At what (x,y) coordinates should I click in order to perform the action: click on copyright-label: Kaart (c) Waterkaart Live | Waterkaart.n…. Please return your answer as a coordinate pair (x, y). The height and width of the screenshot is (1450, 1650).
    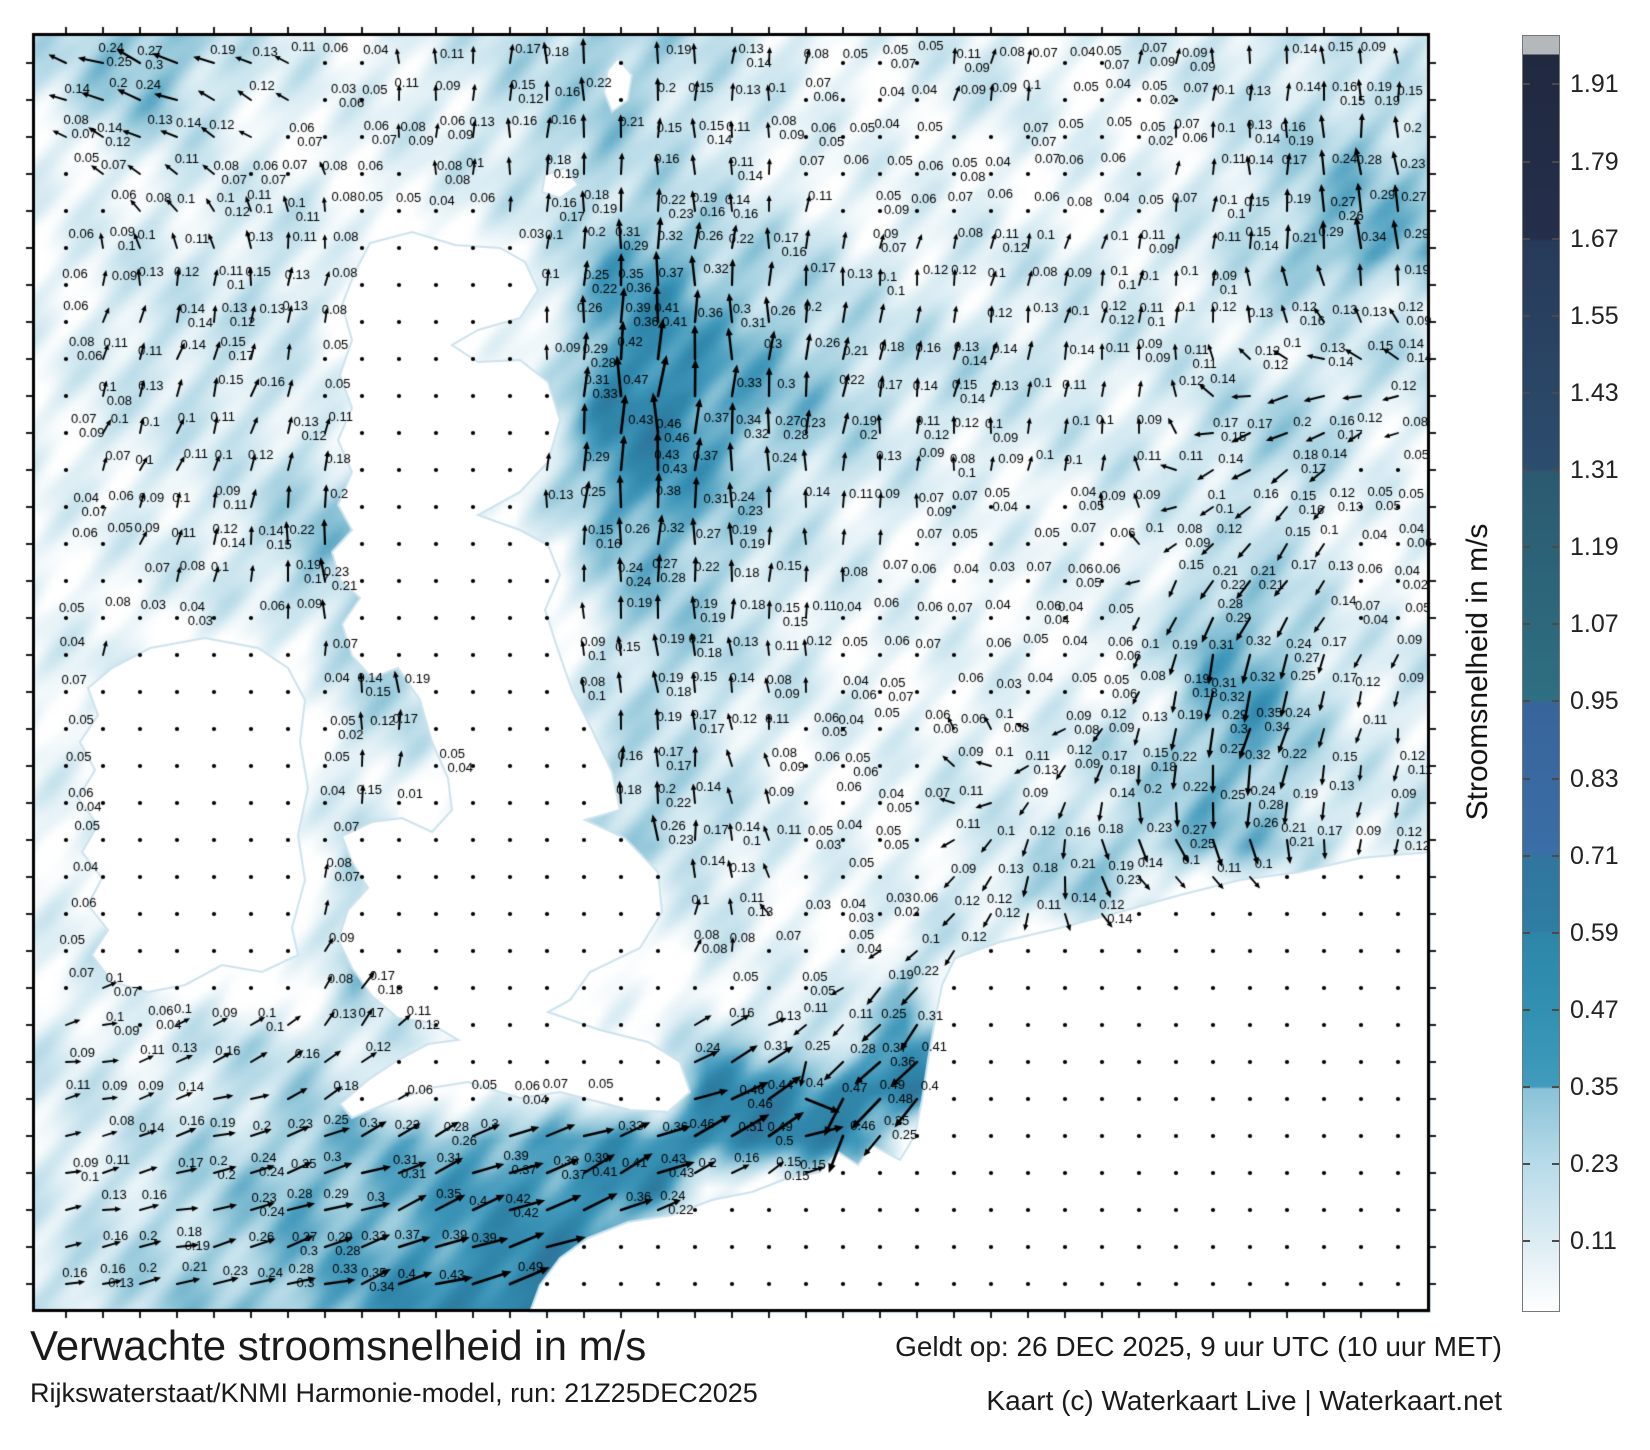
    Looking at the image, I should click on (1244, 1400).